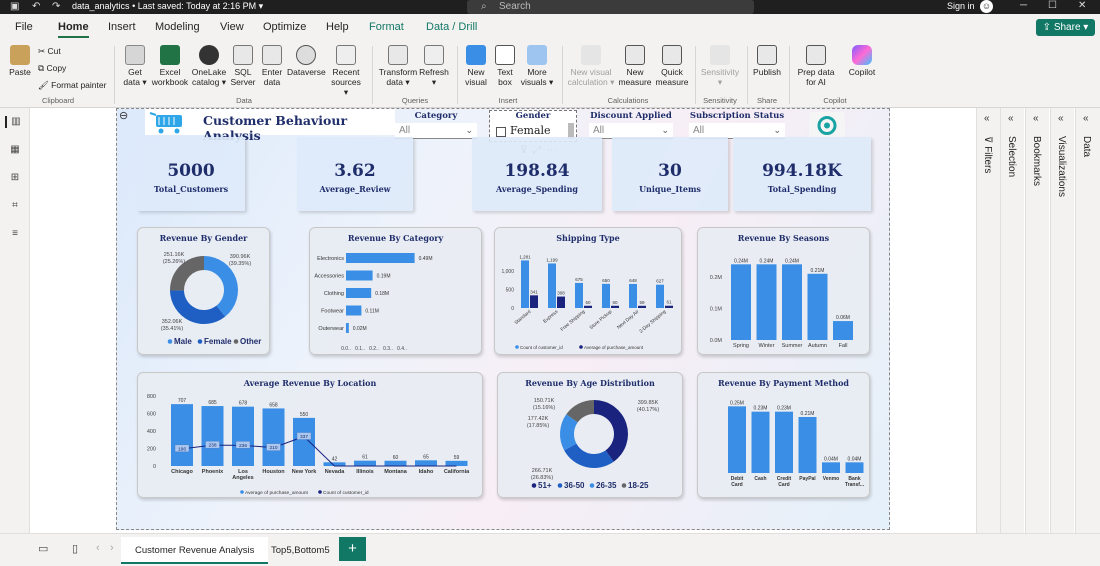  Describe the element at coordinates (177, 27) in the screenshot. I see `tab-modeling: Modeling` at that location.